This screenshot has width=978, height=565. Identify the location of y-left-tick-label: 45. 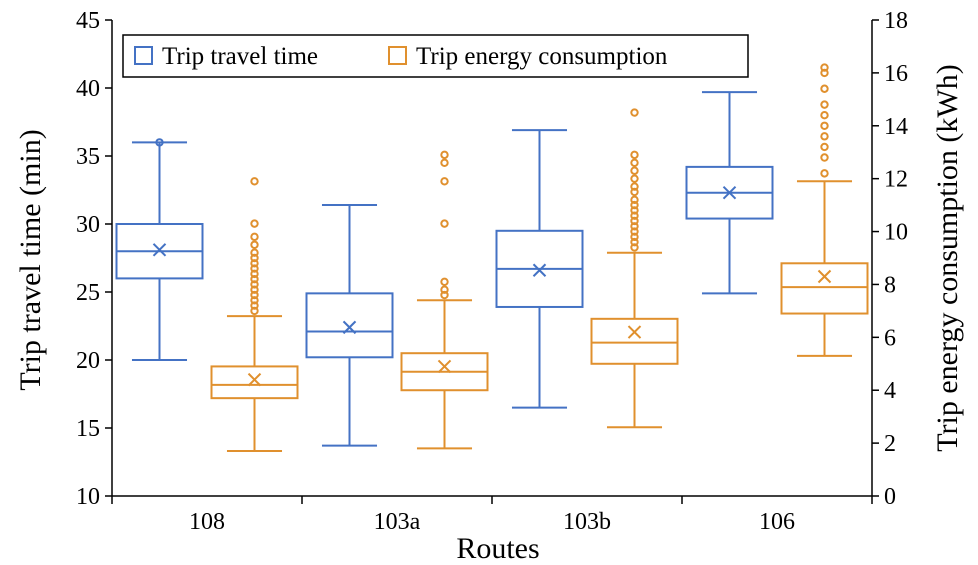
(88, 21).